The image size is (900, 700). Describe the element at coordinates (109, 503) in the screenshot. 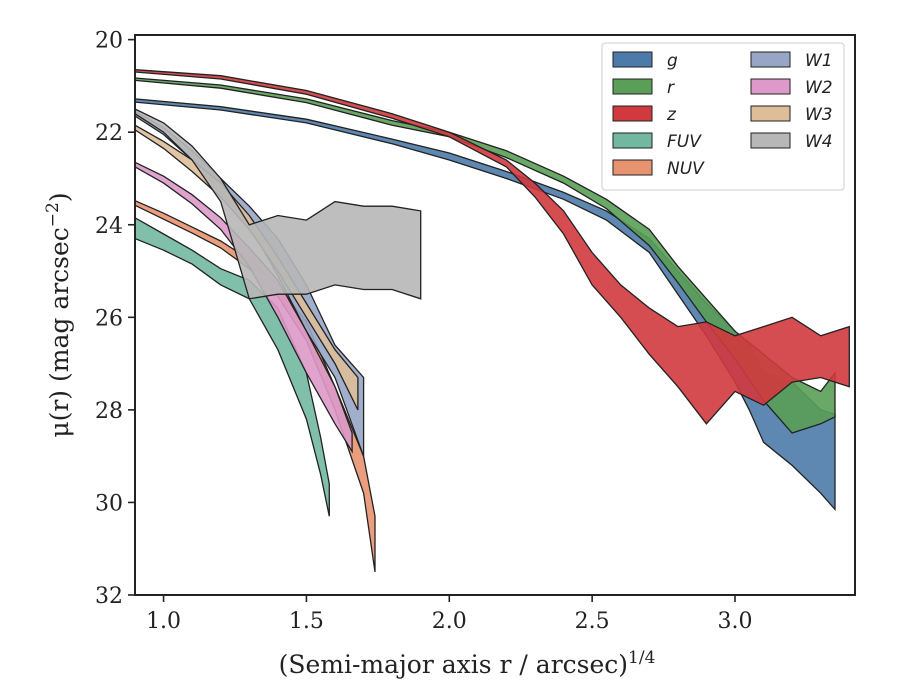

I see `y-tick-label: 30` at that location.